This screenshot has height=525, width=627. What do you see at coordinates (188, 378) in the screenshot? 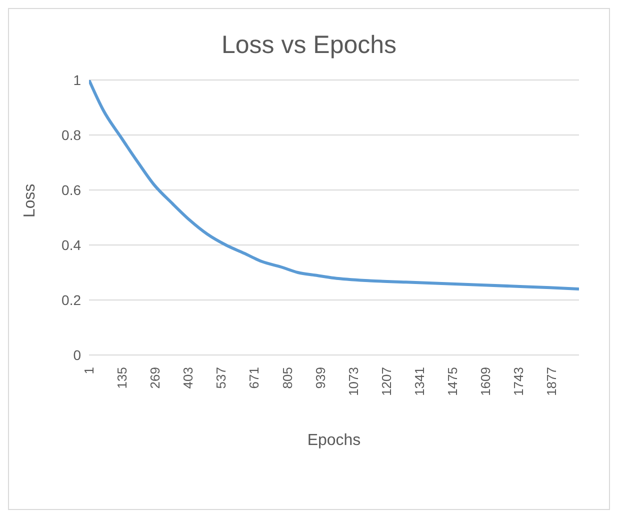
I see `x-tick-label: 403` at bounding box center [188, 378].